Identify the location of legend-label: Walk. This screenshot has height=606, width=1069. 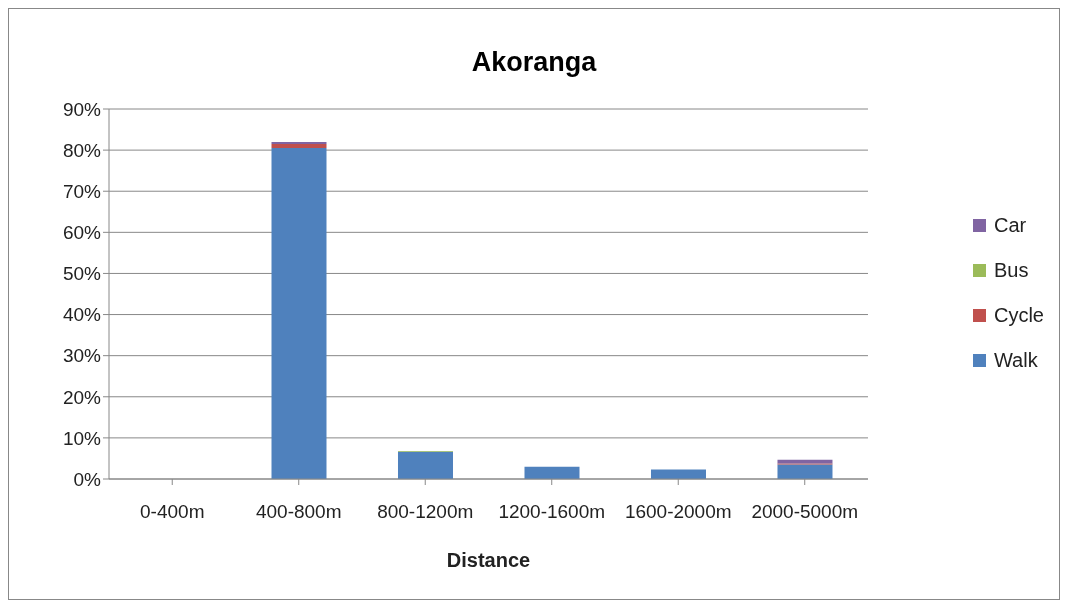
(1015, 360).